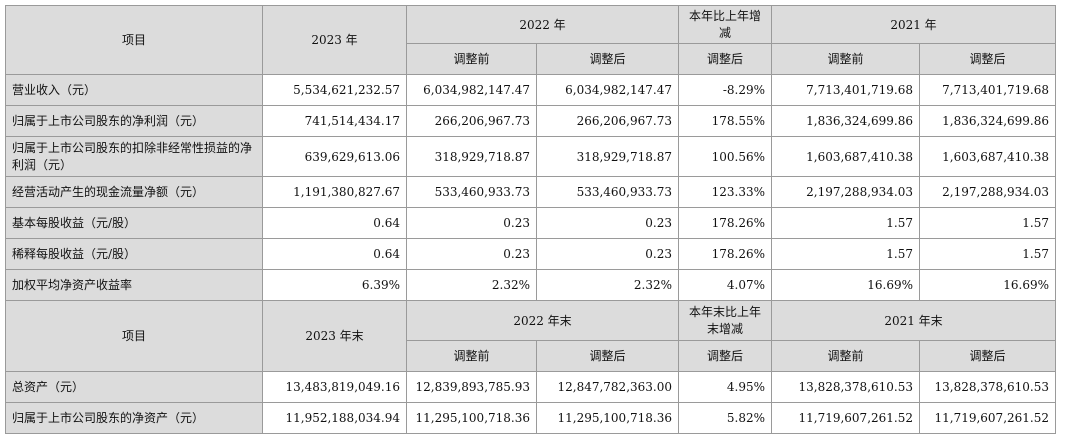 The height and width of the screenshot is (437, 1065). I want to click on header-2021-end: 2021 年末, so click(913, 320).